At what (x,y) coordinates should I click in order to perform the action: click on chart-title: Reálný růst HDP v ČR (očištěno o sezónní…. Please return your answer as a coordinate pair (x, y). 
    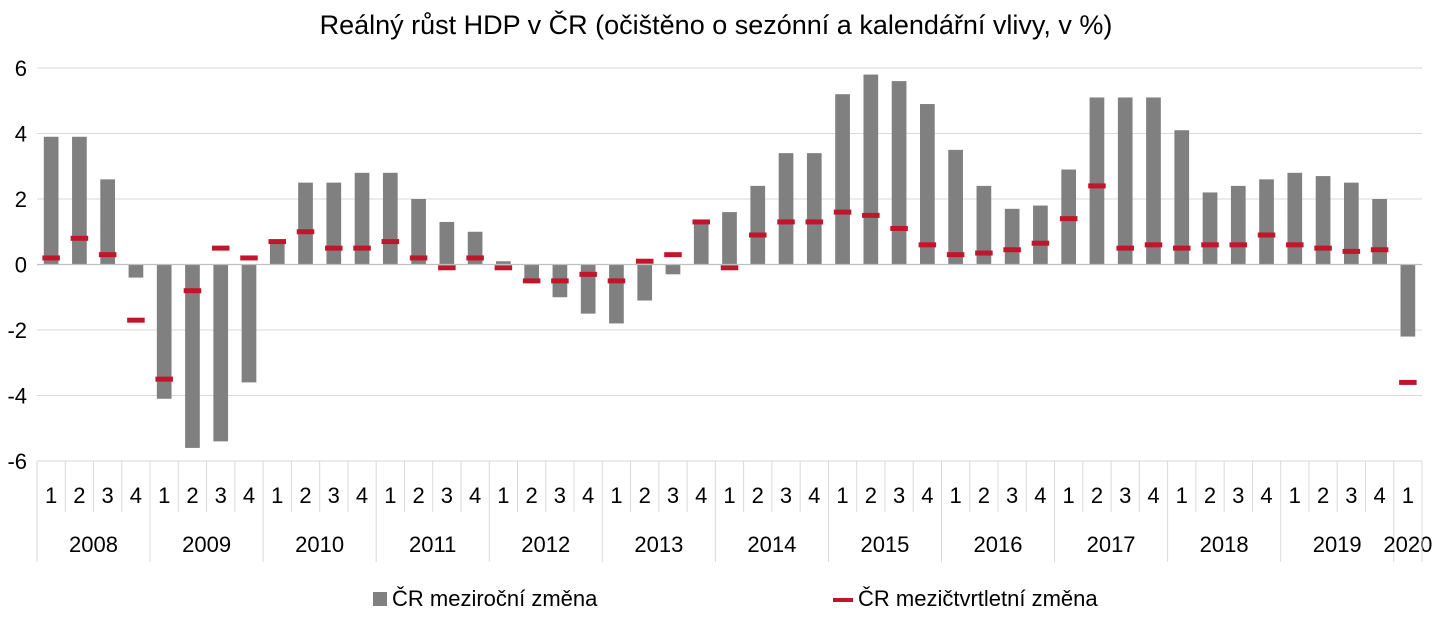
    Looking at the image, I should click on (716, 24).